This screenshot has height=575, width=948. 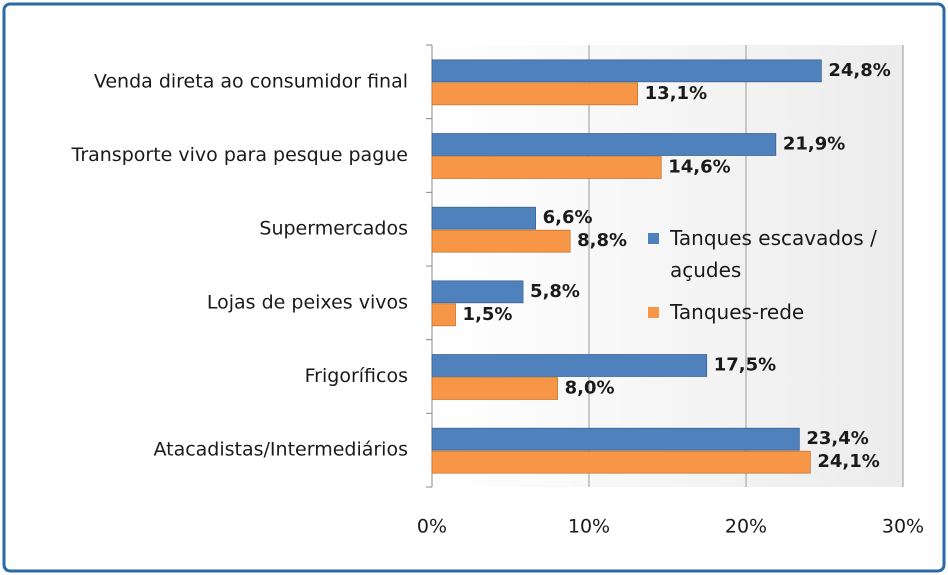 I want to click on value-label: 1,5%, so click(x=488, y=314).